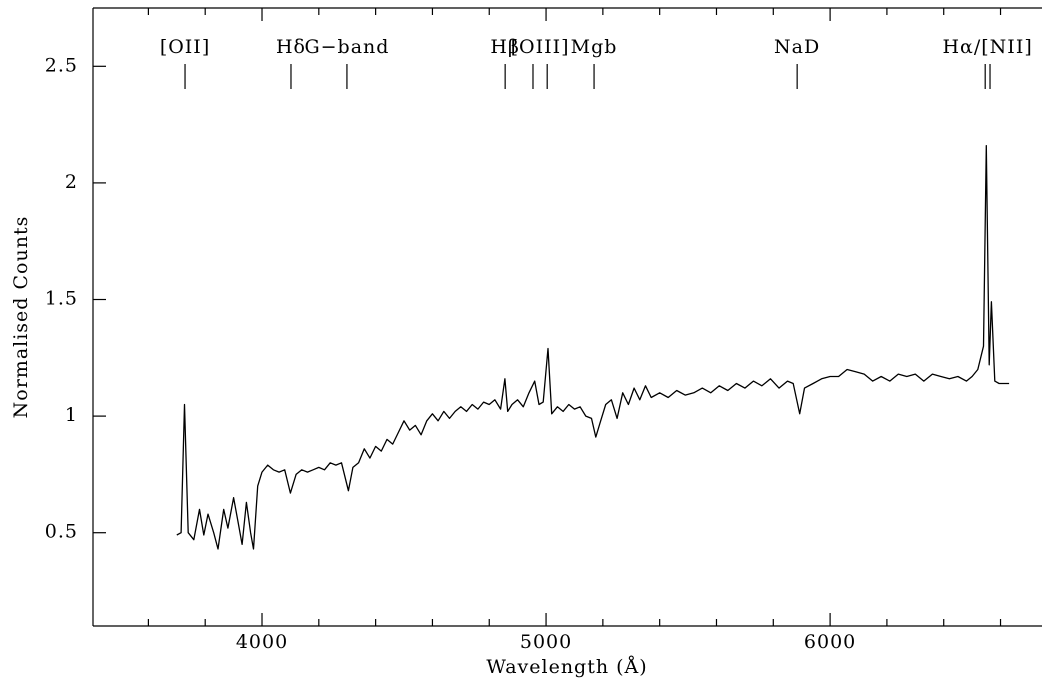 This screenshot has width=1042, height=681. What do you see at coordinates (594, 47) in the screenshot?
I see `line-marker-label: Mgb` at bounding box center [594, 47].